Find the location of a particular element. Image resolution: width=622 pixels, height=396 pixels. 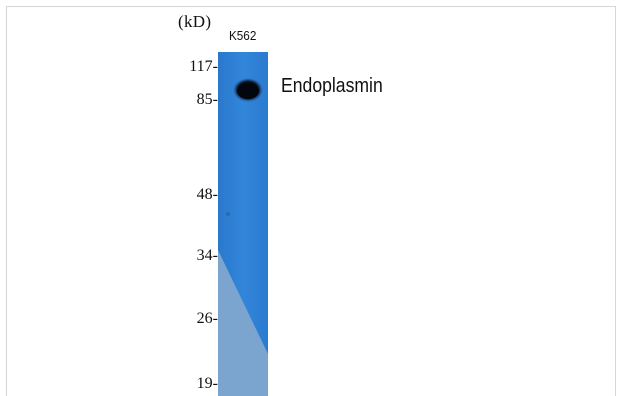

marker-34: 34- is located at coordinates (207, 255).